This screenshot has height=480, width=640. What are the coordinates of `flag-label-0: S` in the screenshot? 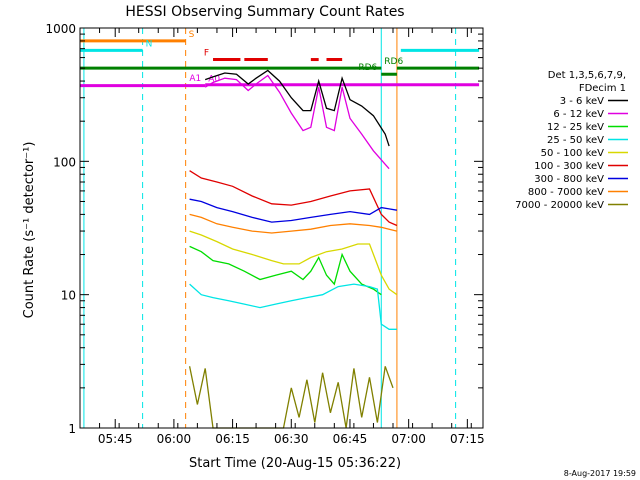 It's located at (192, 35).